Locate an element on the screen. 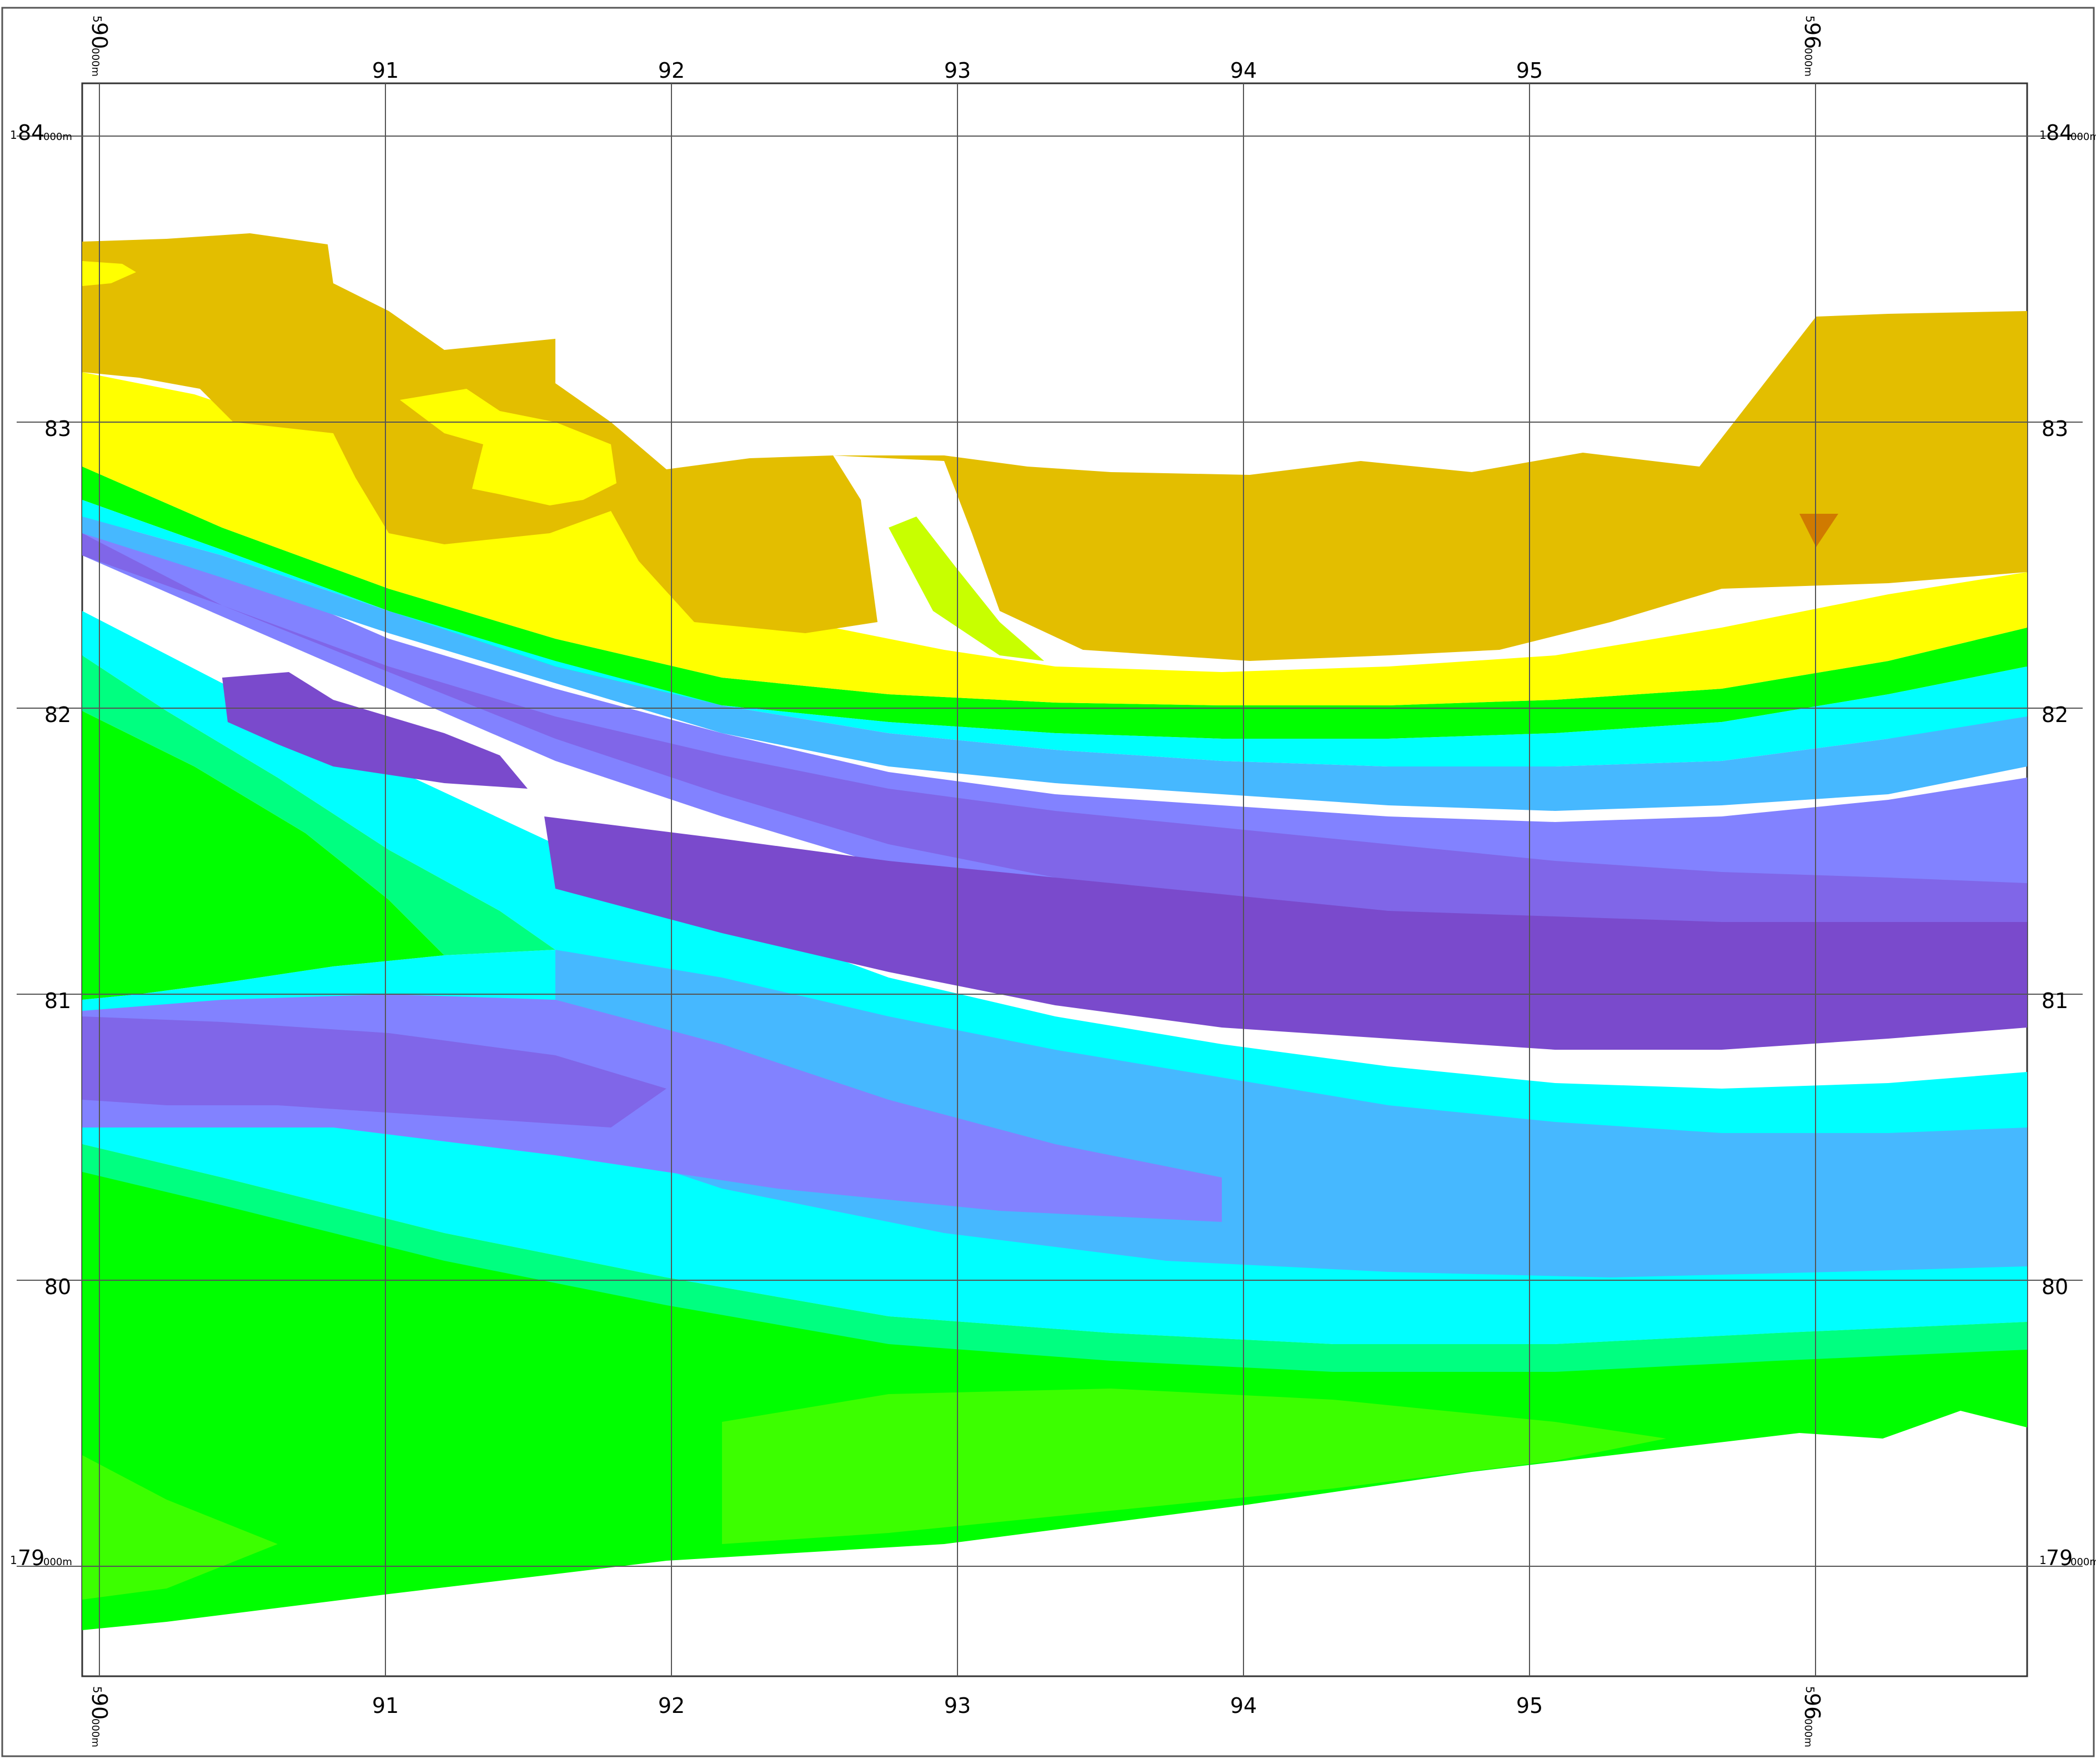  corner-label-x-left-top: 5 90 000m is located at coordinates (99, 46).